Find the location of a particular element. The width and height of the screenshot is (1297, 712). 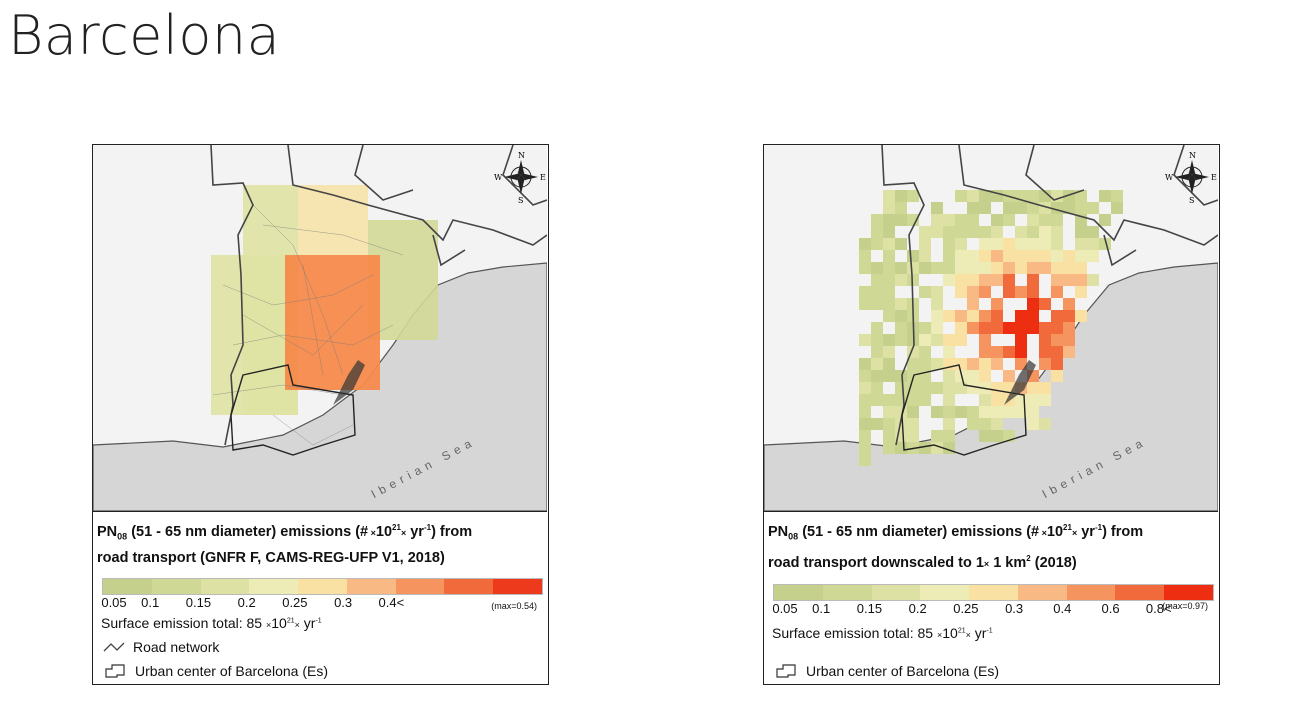

road-network-legend: Road network is located at coordinates (161, 647).